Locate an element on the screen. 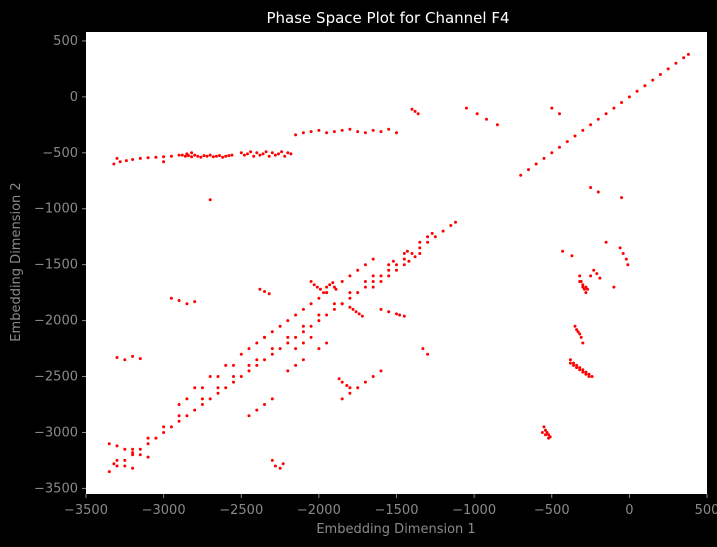 Image resolution: width=717 pixels, height=547 pixels. x-tick-label: 500 is located at coordinates (706, 510).